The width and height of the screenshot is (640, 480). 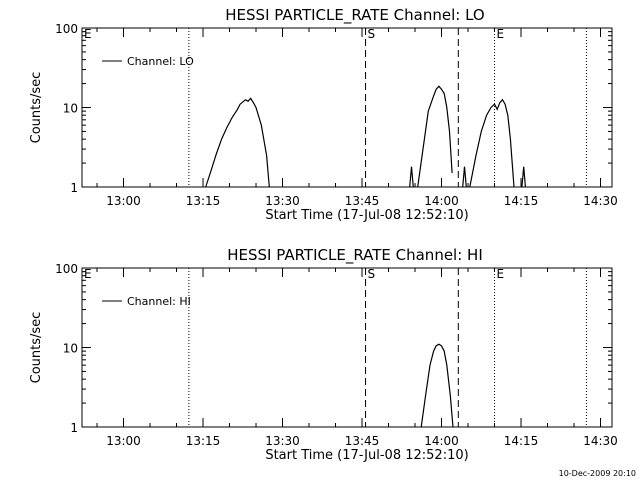 What do you see at coordinates (355, 255) in the screenshot?
I see `chart-title: HESSI PARTICLE_RATE Channel: HI` at bounding box center [355, 255].